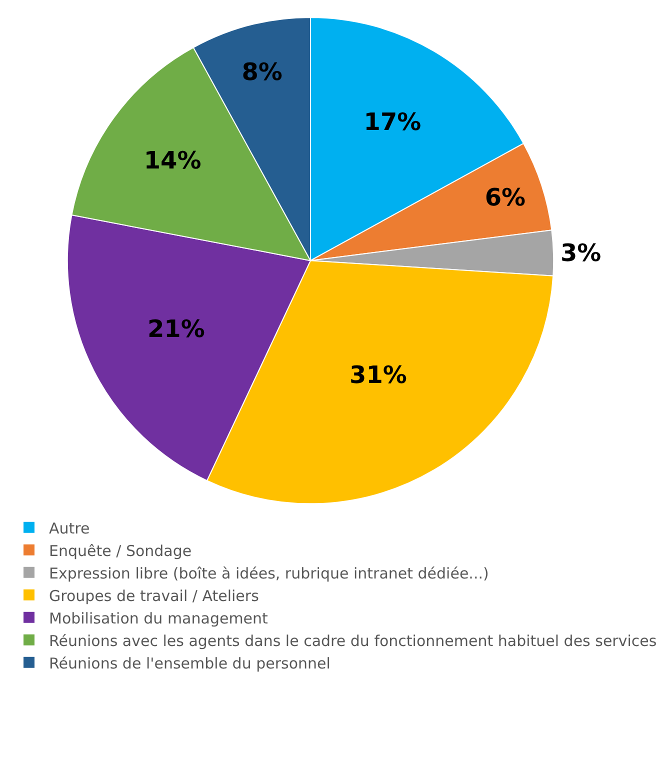 The width and height of the screenshot is (662, 763). What do you see at coordinates (393, 122) in the screenshot?
I see `data-label: 17%` at bounding box center [393, 122].